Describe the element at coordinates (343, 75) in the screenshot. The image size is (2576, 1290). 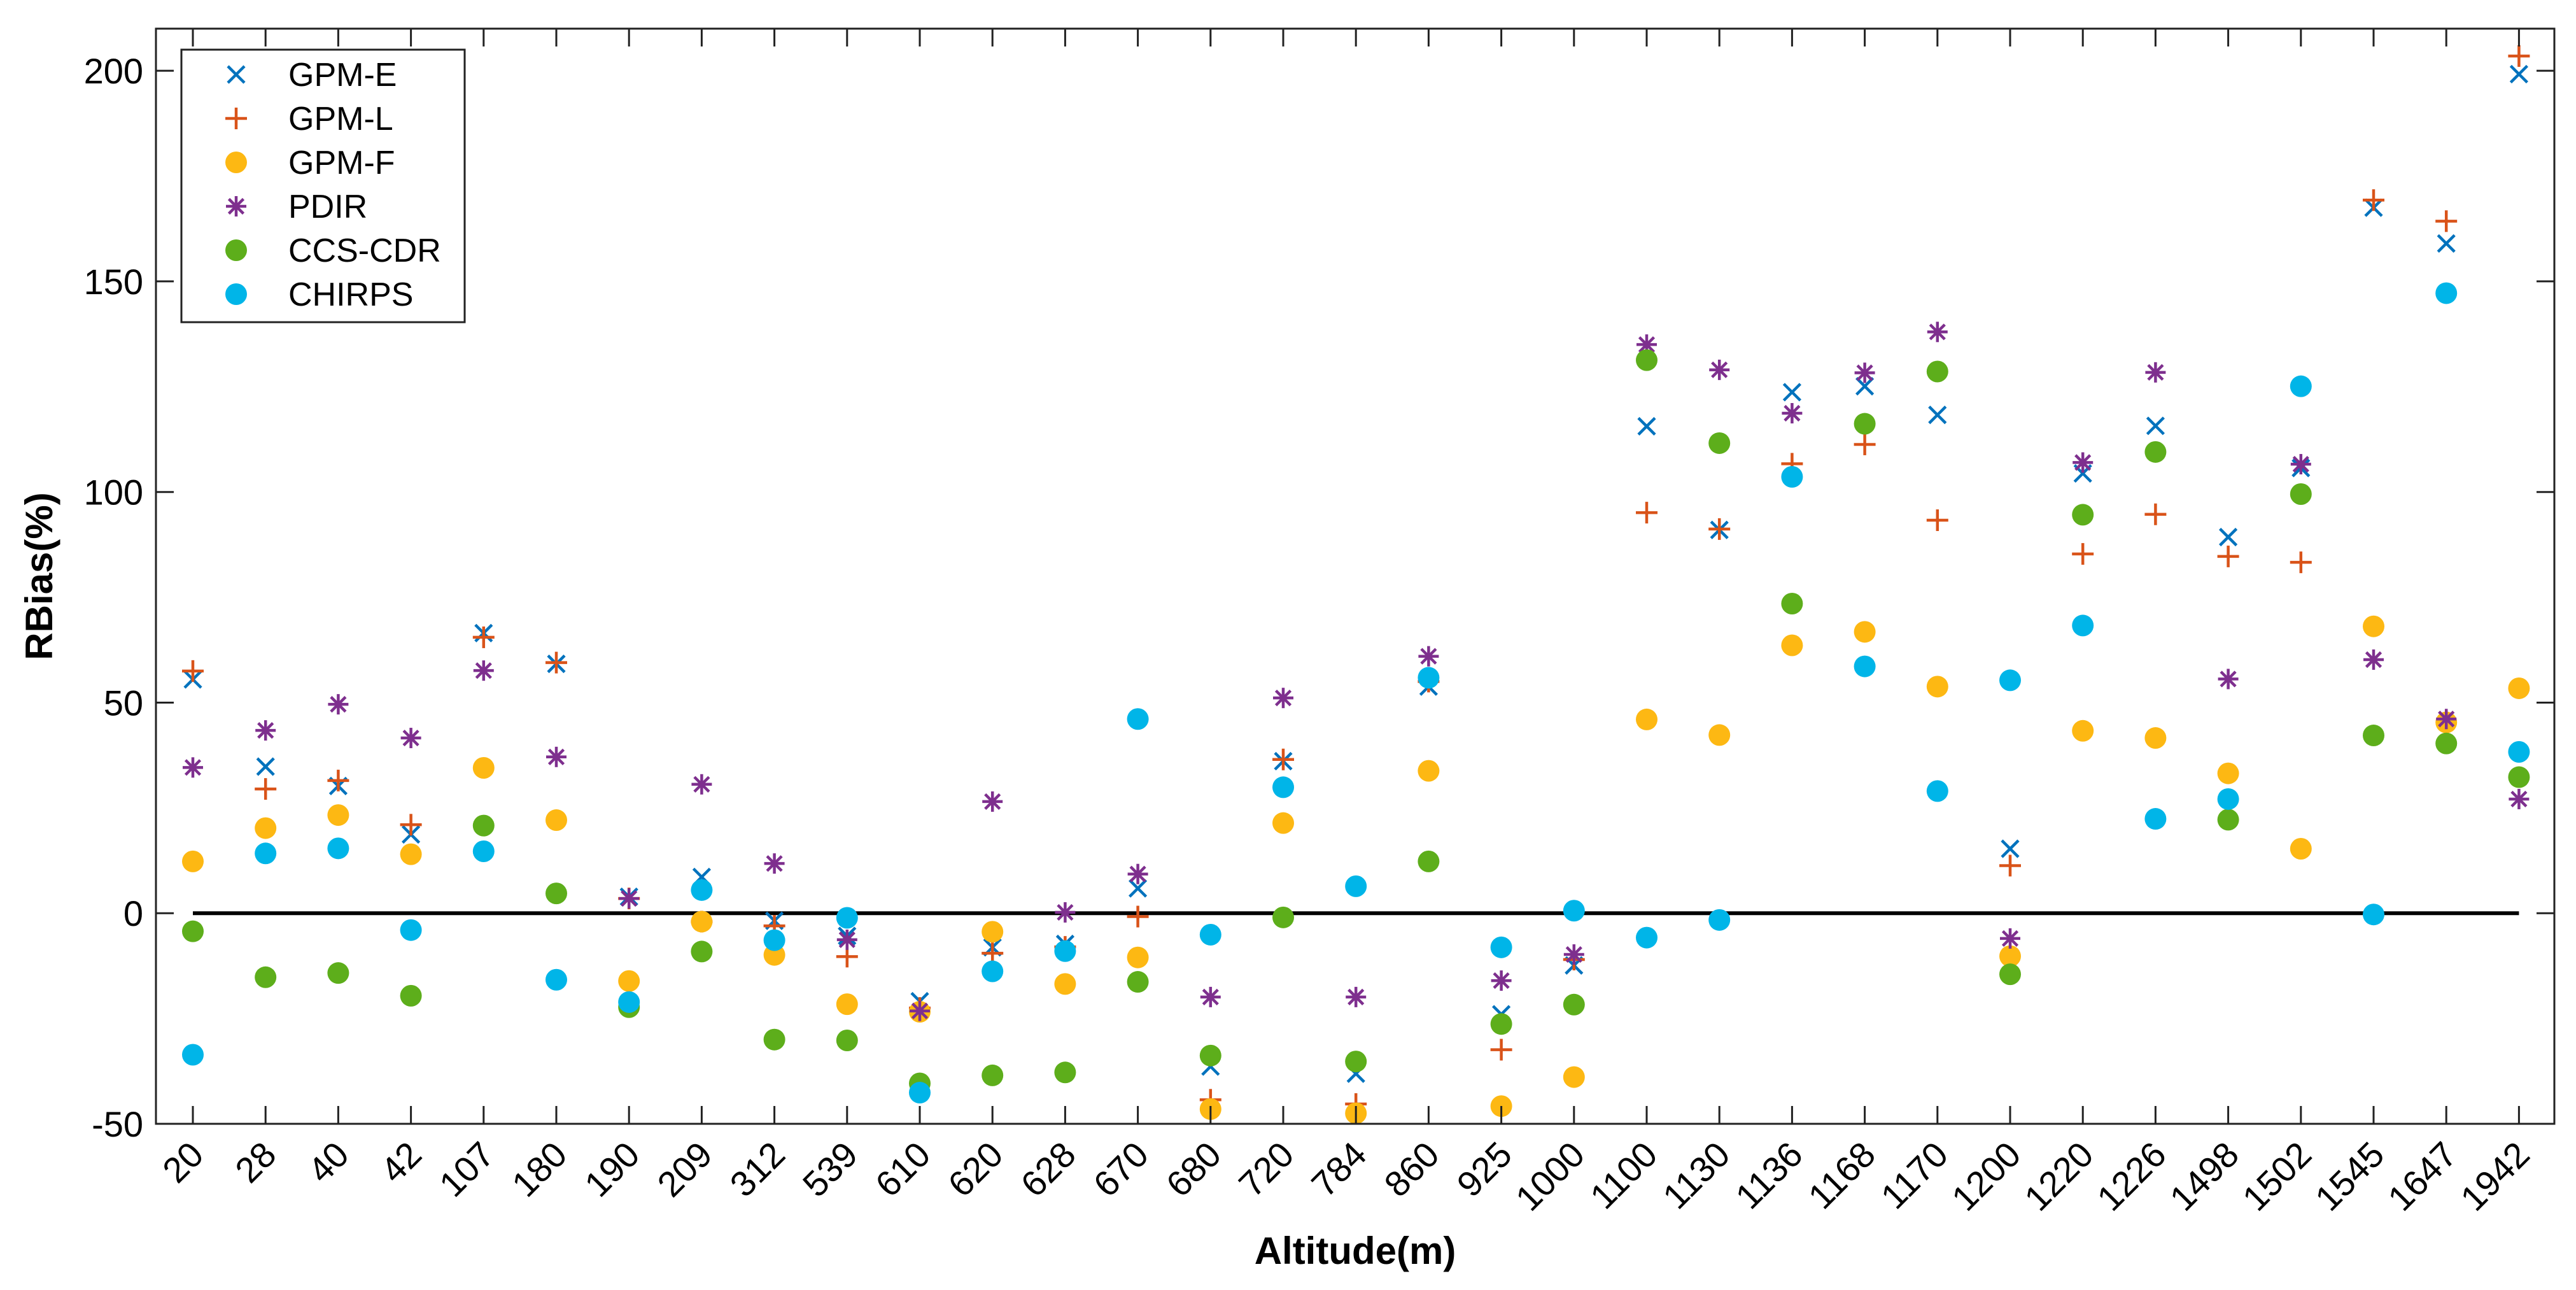
I see `legend-label: GPM-E` at that location.